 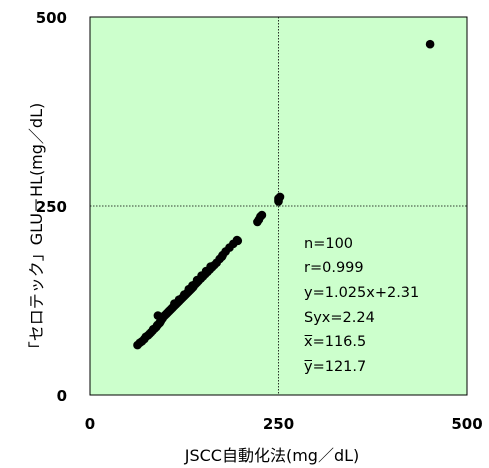 What do you see at coordinates (272, 455) in the screenshot?
I see `x-axis-label: JSCC自動化法(mg／dL)` at bounding box center [272, 455].